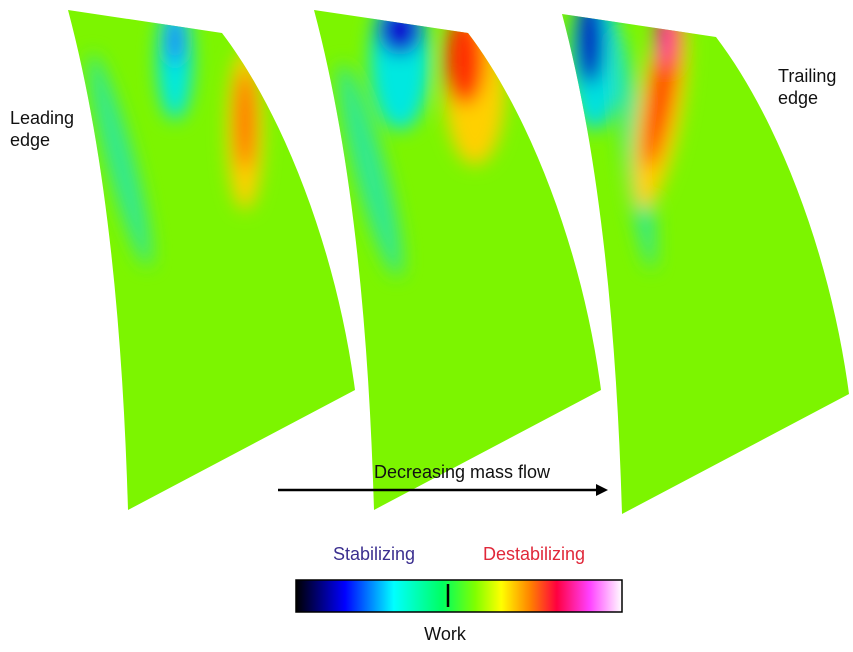 Image resolution: width=853 pixels, height=652 pixels. What do you see at coordinates (809, 87) in the screenshot?
I see `trailing-edge-label: Trailing edge` at bounding box center [809, 87].